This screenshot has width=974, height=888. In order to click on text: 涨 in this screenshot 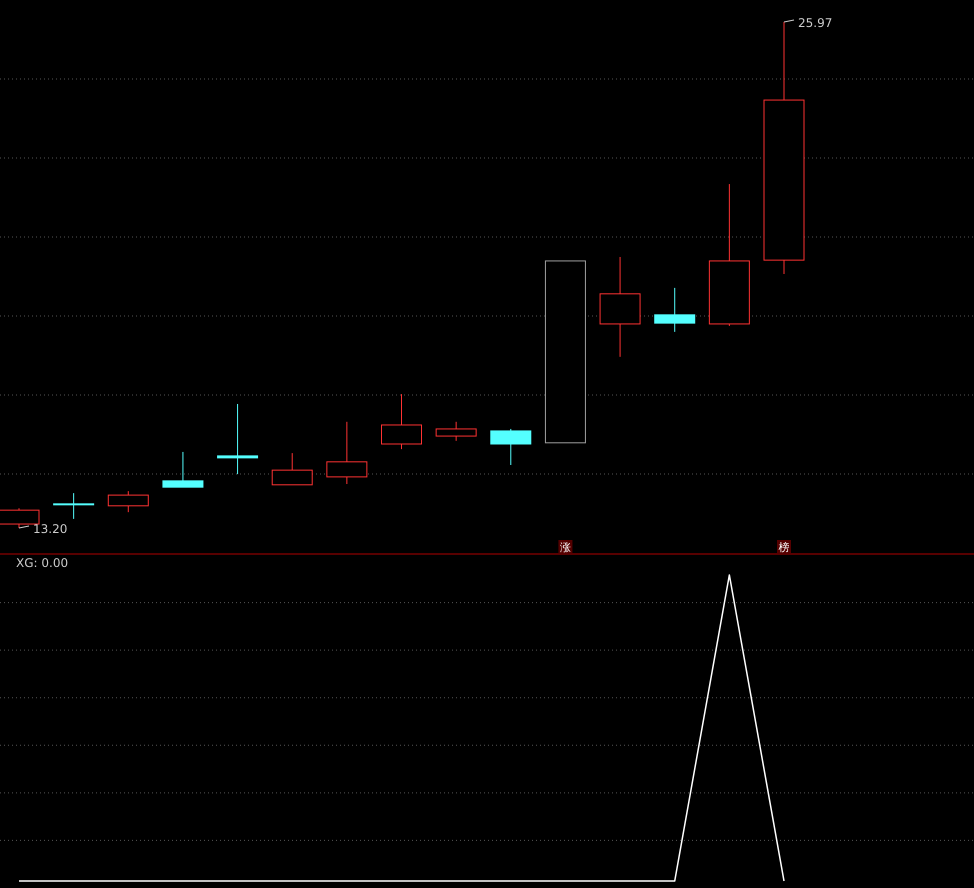, I will do `click(565, 547)`.